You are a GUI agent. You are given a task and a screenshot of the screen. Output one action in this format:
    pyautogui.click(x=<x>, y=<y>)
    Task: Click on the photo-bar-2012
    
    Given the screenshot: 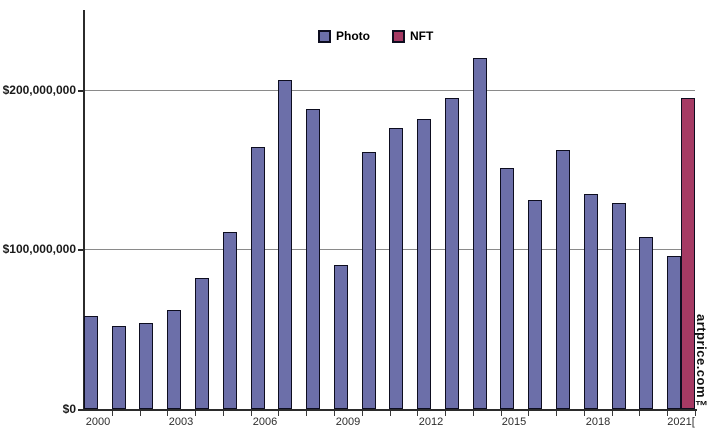 What is the action you would take?
    pyautogui.click(x=424, y=264)
    